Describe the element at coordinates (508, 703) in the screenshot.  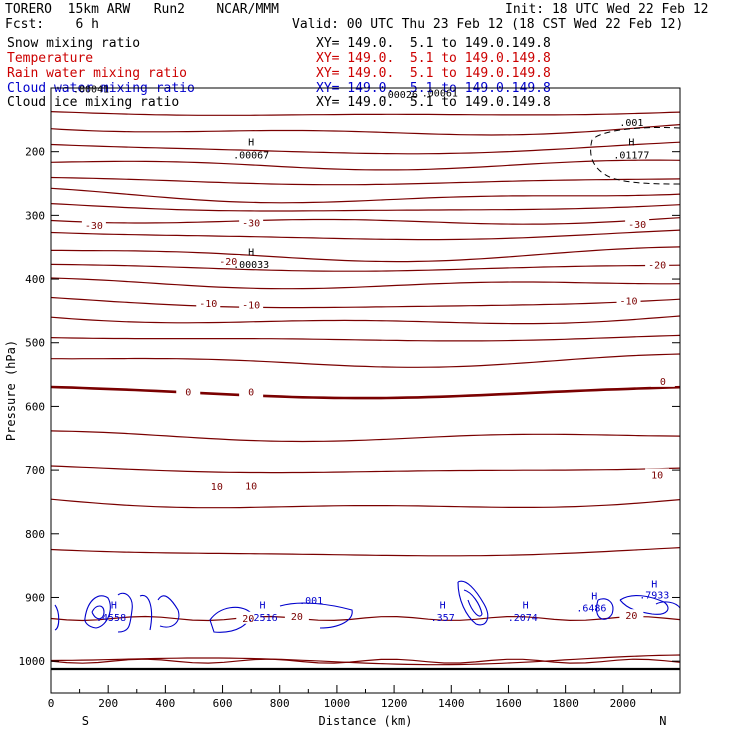
I see `x-tick-label: 1600` at that location.